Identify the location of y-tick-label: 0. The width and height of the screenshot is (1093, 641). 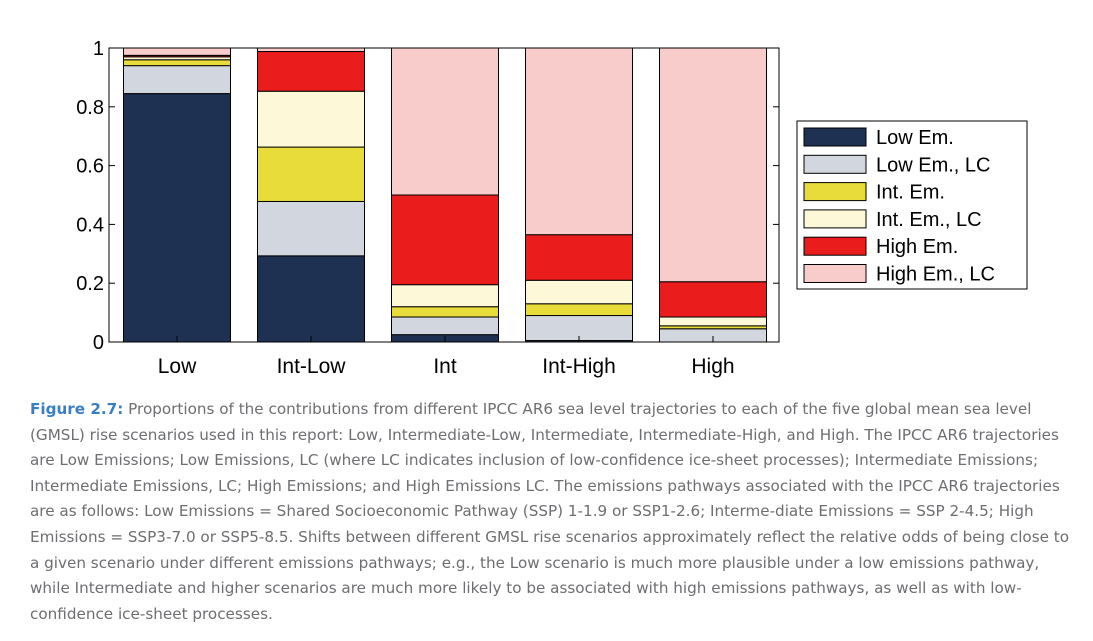
(98, 343).